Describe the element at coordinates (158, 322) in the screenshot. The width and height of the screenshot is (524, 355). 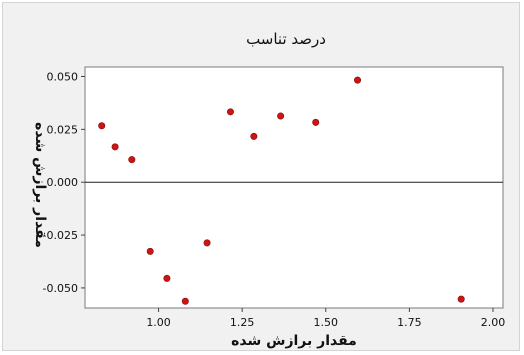
I see `x-tick-label: 1.00` at that location.